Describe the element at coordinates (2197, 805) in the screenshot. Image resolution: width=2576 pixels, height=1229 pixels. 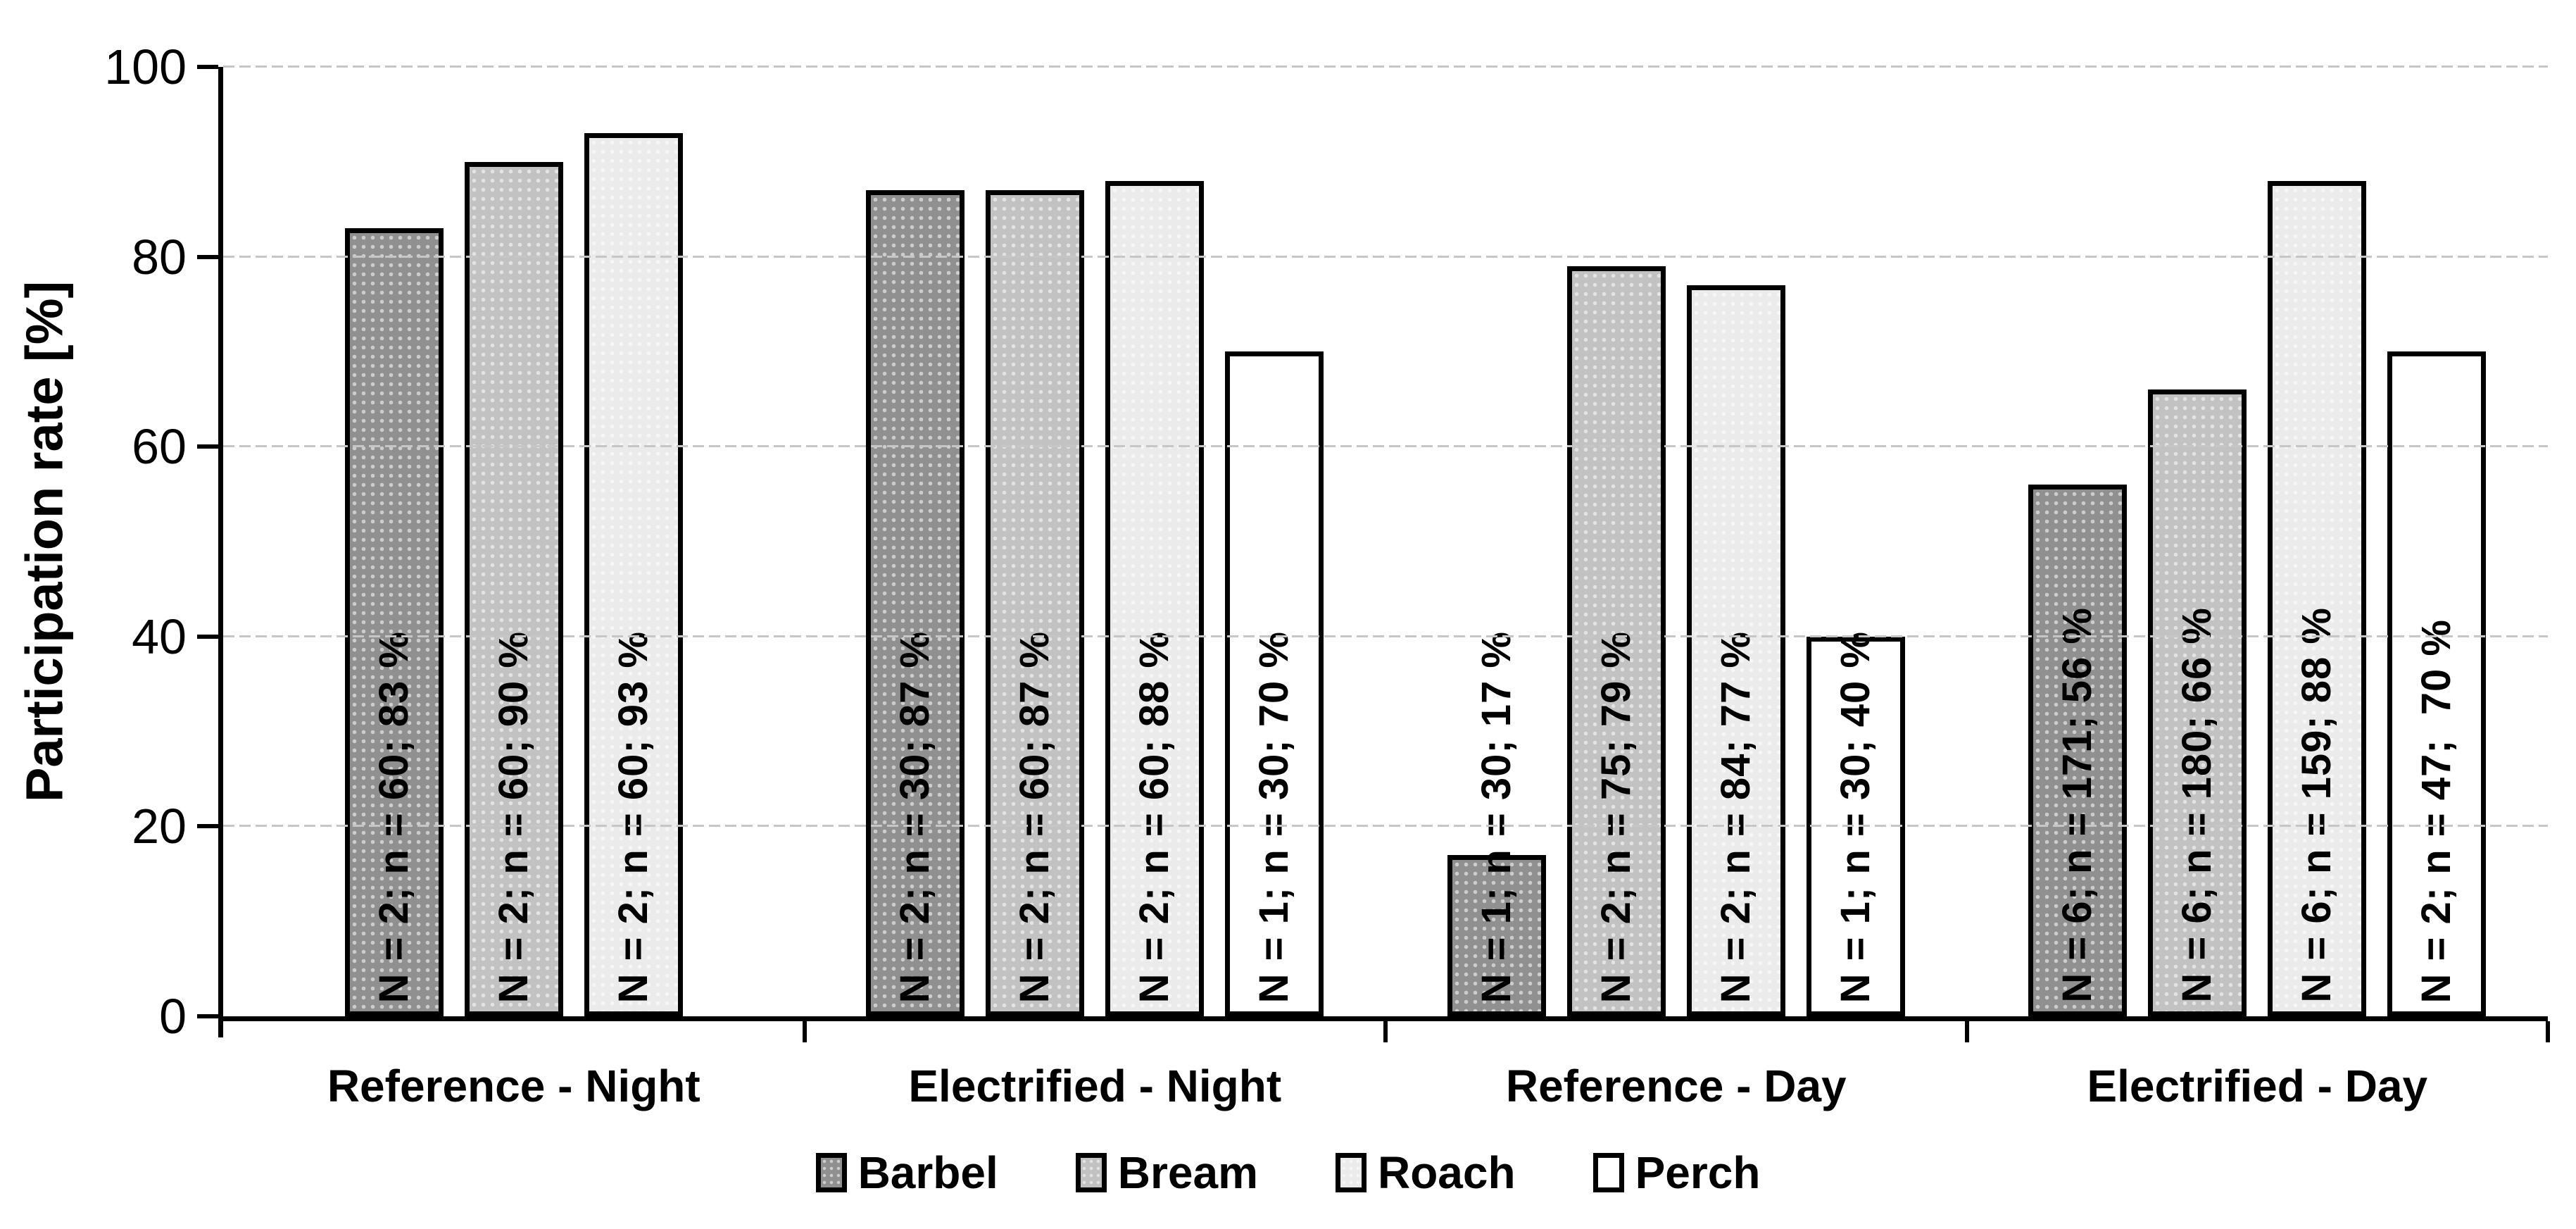
I see `bar-label-bream-electrified-day: N = 6; n = 180; 66 %` at that location.